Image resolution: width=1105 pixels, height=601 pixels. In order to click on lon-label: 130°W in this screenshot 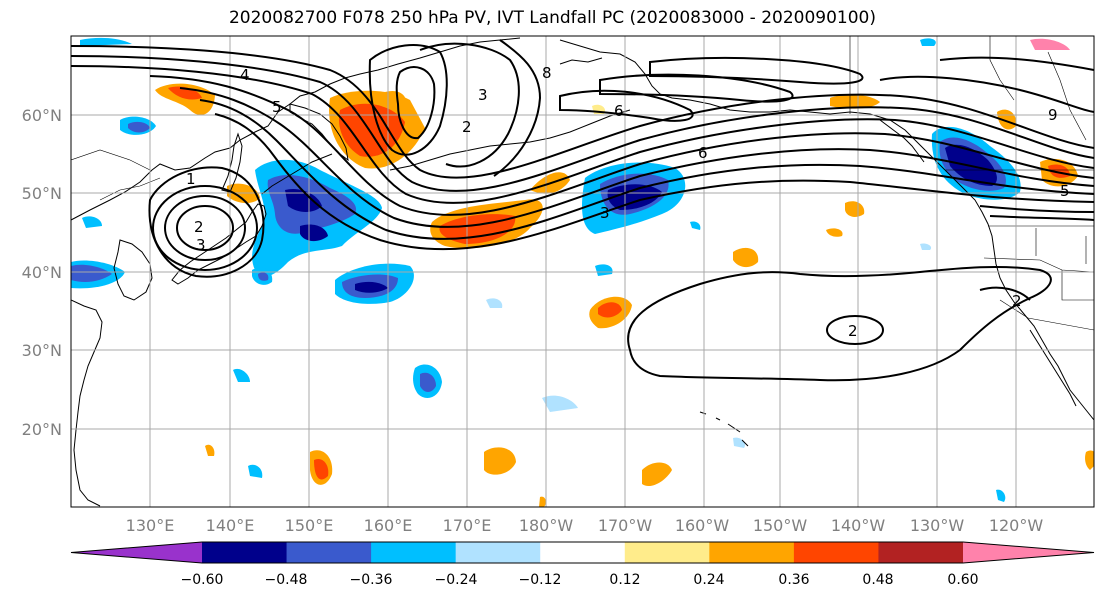, I will do `click(937, 525)`.